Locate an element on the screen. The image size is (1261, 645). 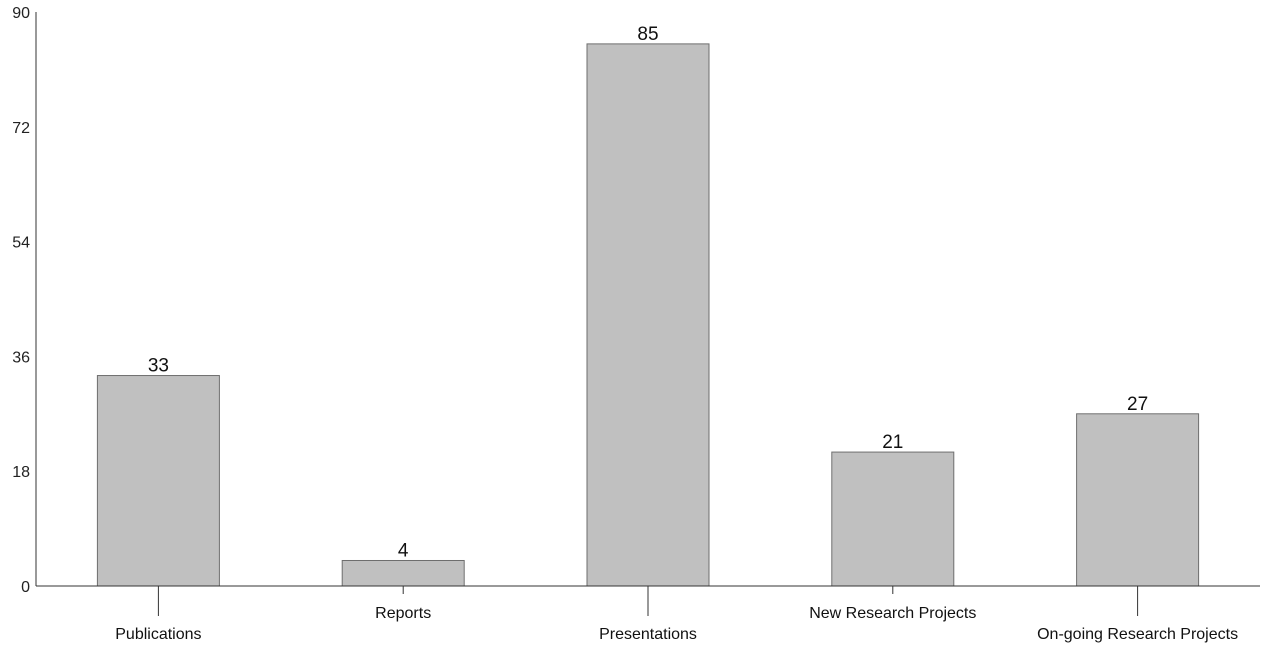
x-tick-label: On-going Research Projects is located at coordinates (1137, 634).